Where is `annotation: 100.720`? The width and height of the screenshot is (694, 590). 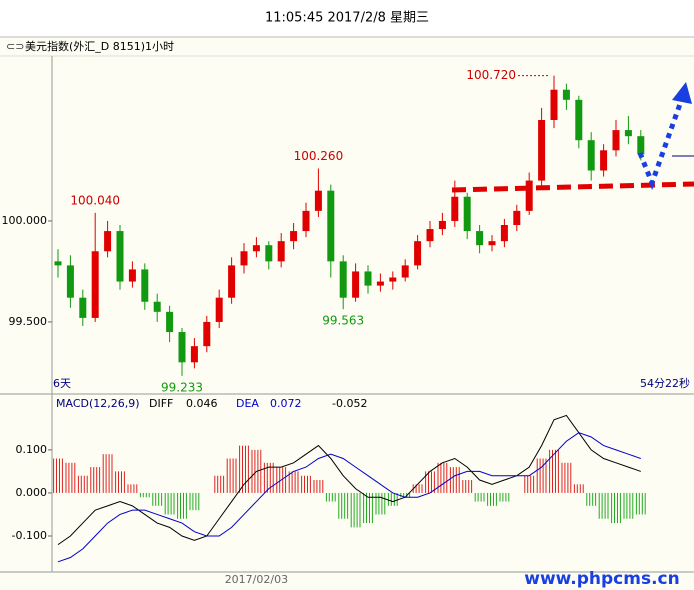
annotation: 100.720 is located at coordinates (491, 75).